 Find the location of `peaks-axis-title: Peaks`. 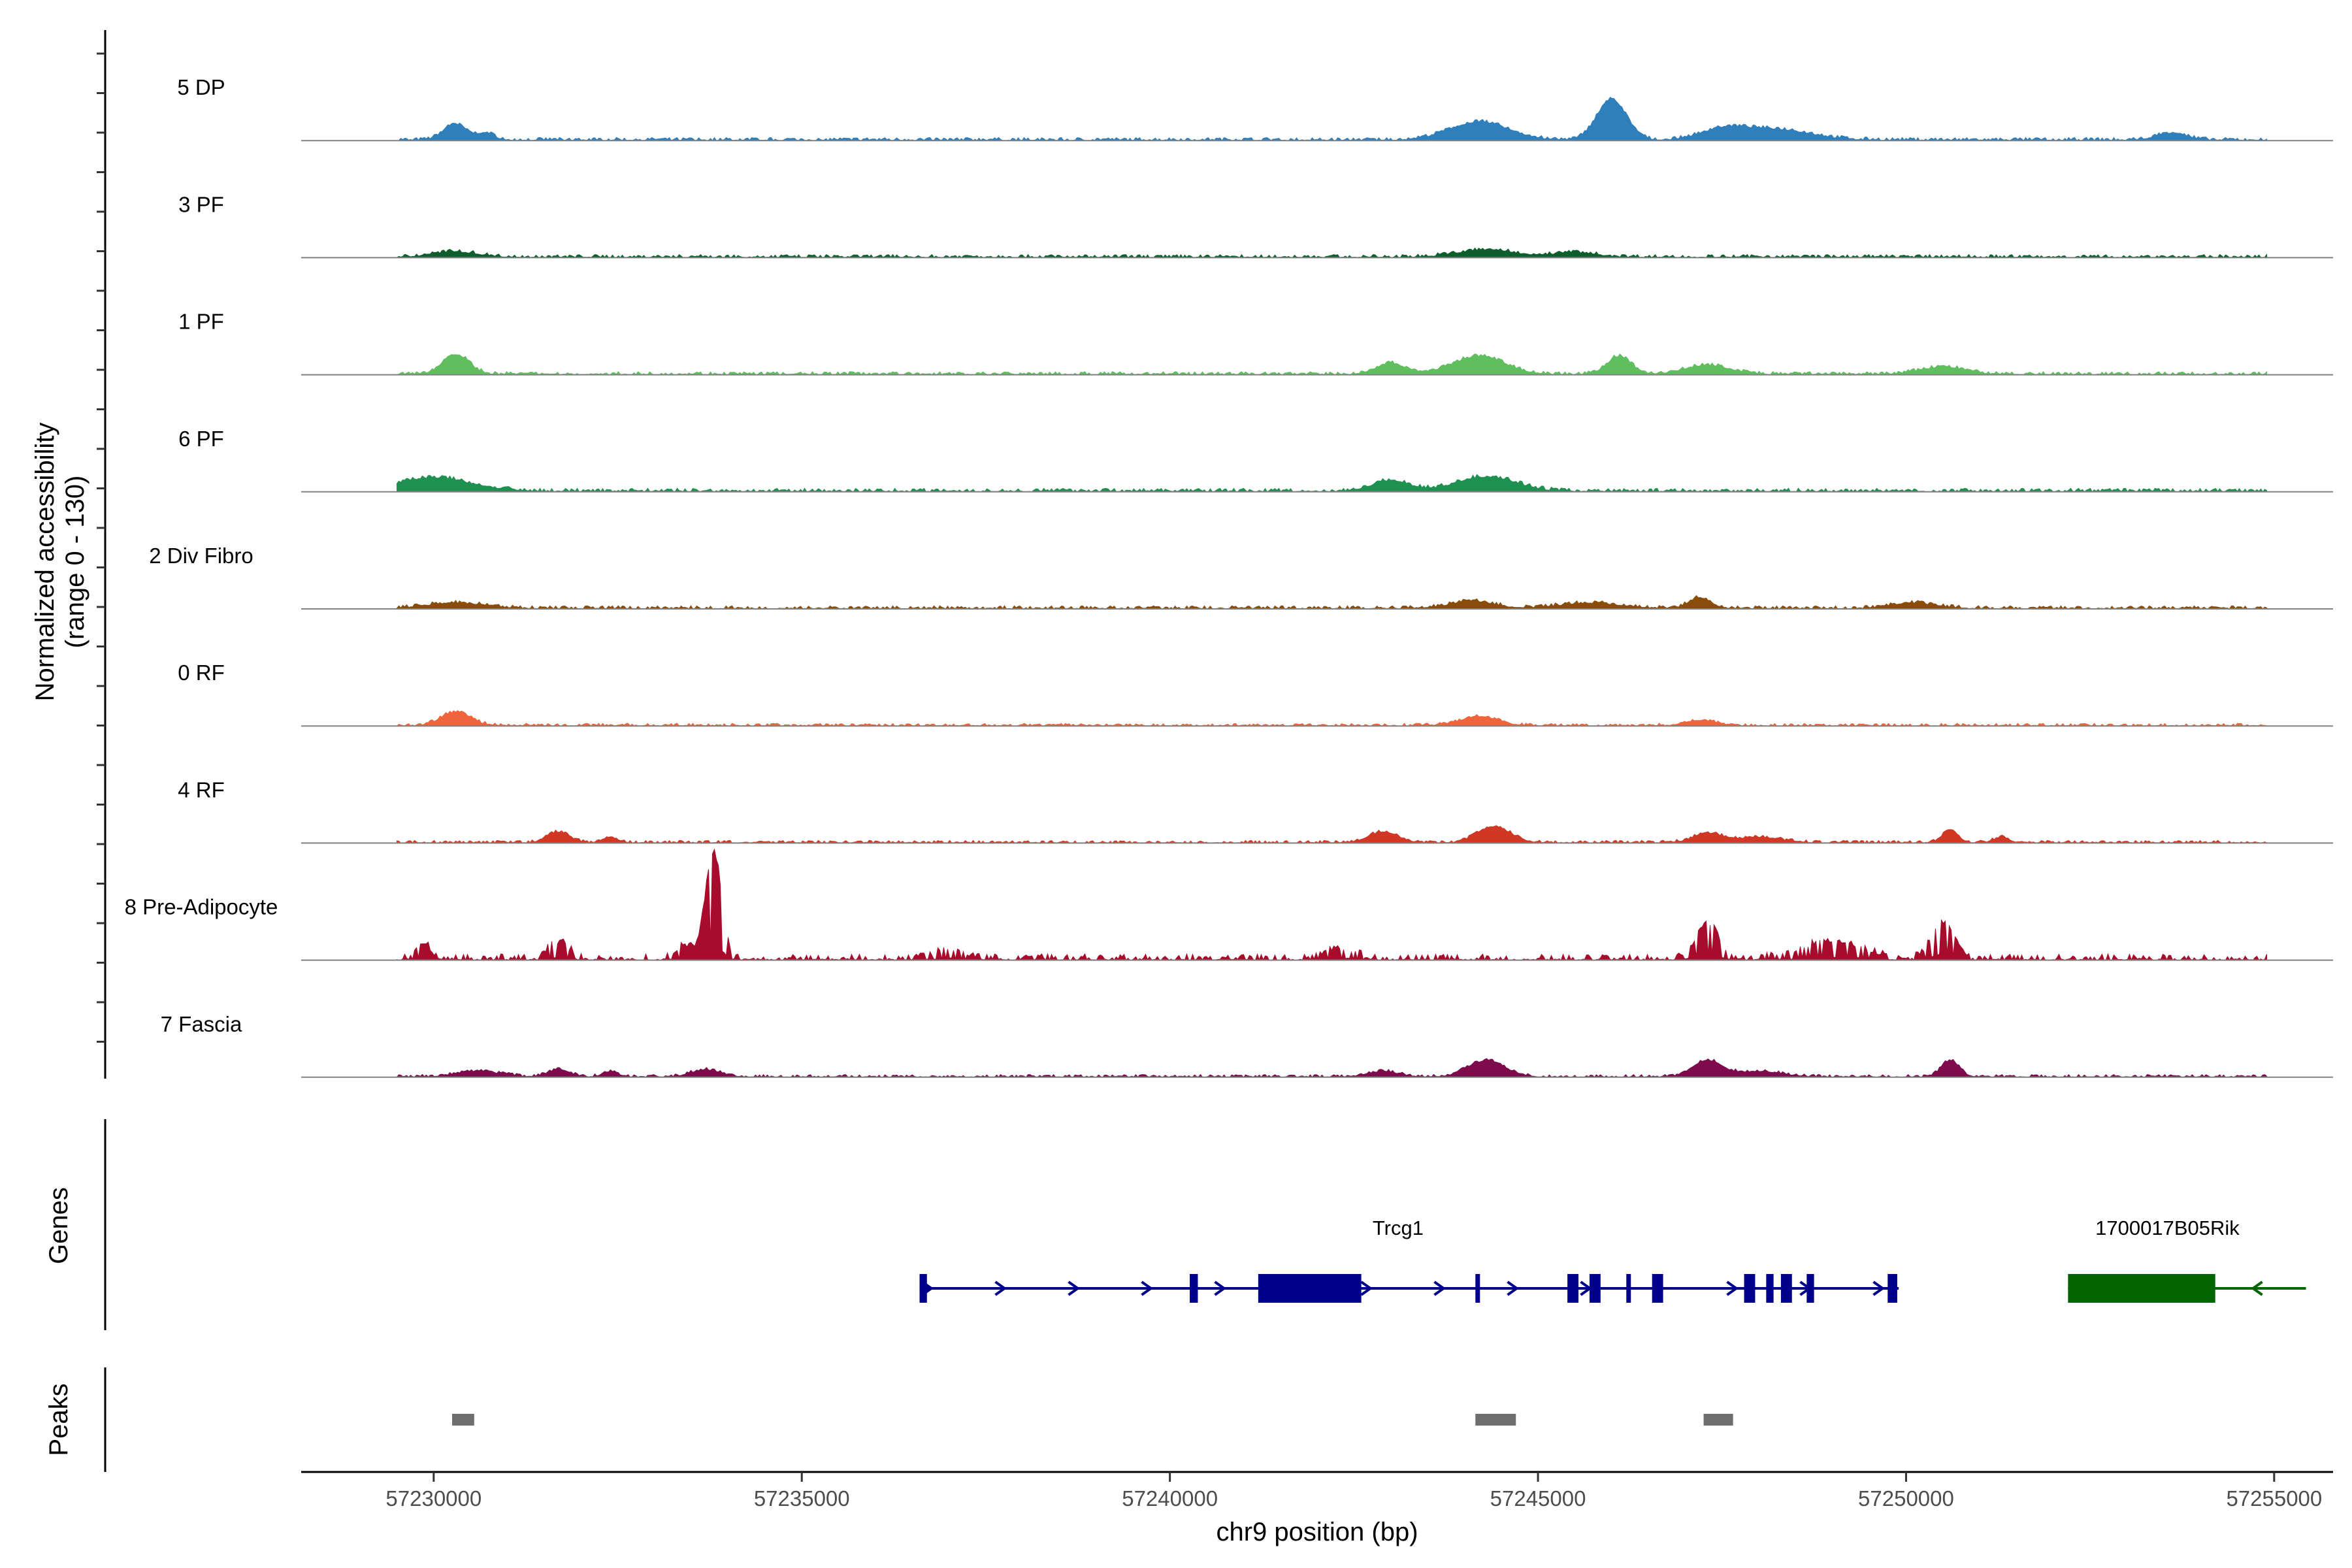

peaks-axis-title: Peaks is located at coordinates (58, 1419).